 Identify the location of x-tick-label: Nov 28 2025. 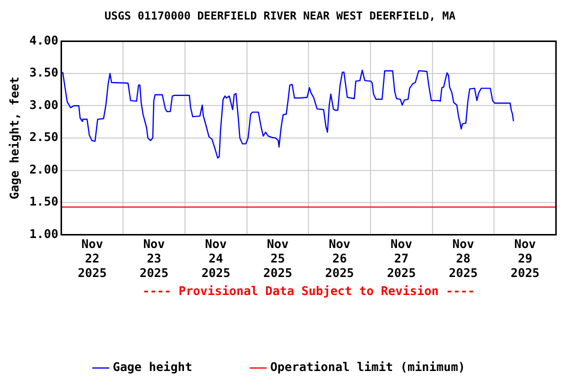
(463, 258).